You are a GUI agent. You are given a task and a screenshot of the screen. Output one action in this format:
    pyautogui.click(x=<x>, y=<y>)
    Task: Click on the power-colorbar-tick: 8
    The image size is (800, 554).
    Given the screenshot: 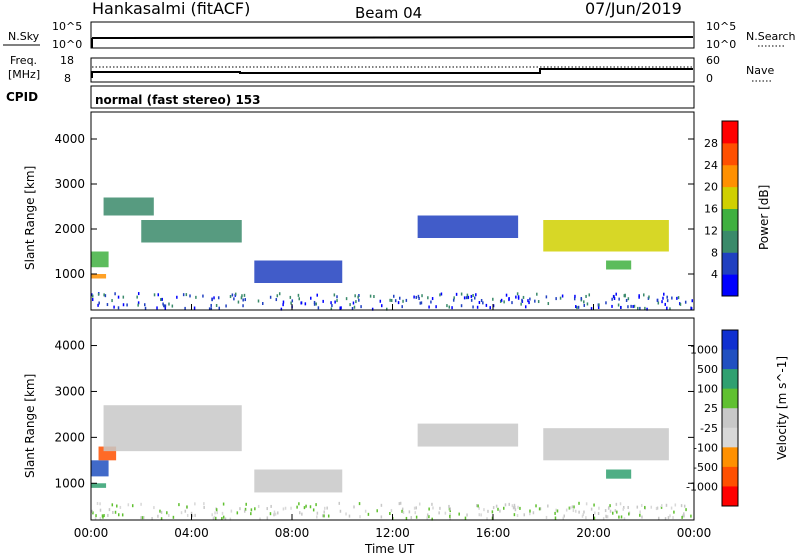 What is the action you would take?
    pyautogui.click(x=714, y=252)
    